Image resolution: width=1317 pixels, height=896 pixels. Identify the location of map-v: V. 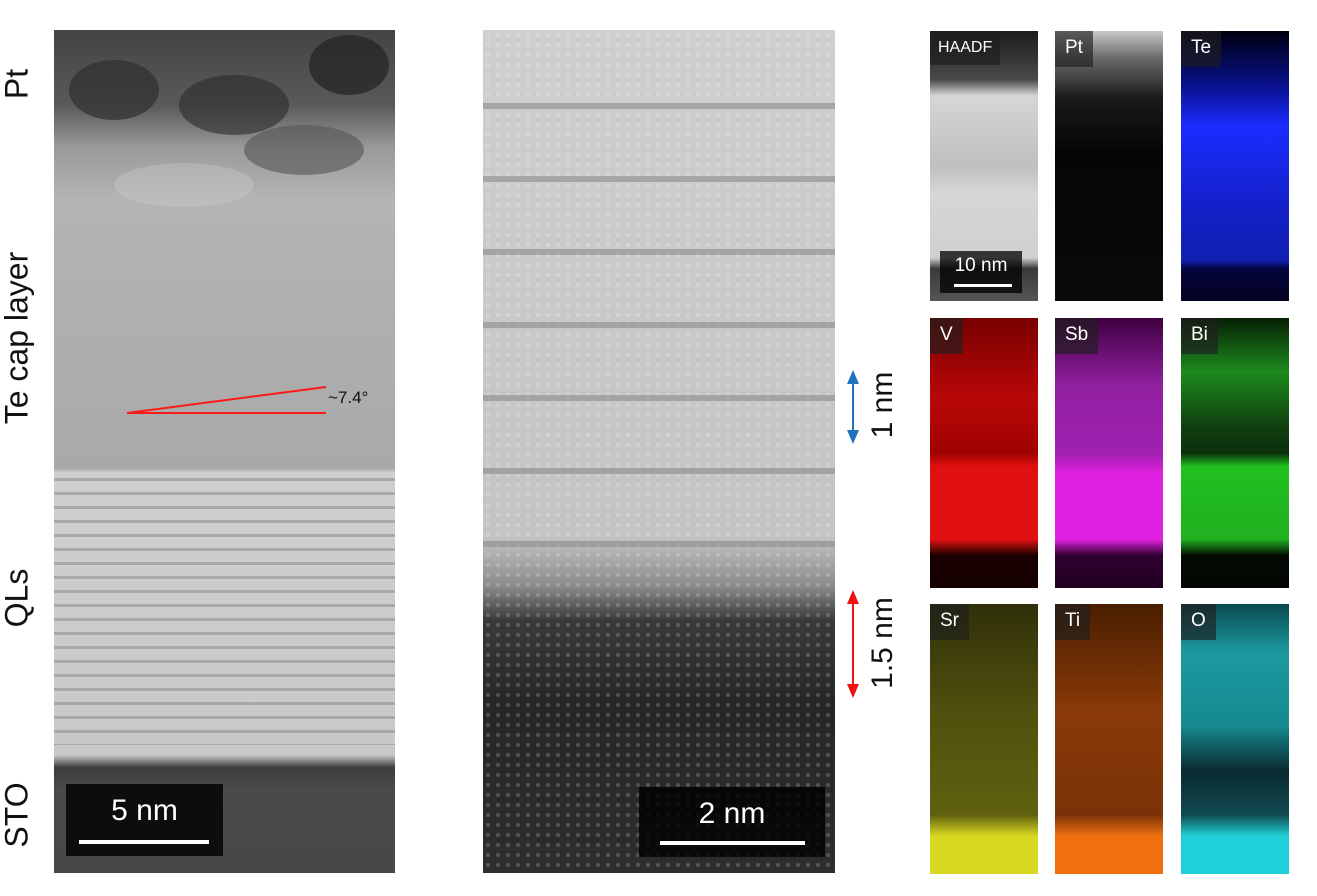
(984, 453).